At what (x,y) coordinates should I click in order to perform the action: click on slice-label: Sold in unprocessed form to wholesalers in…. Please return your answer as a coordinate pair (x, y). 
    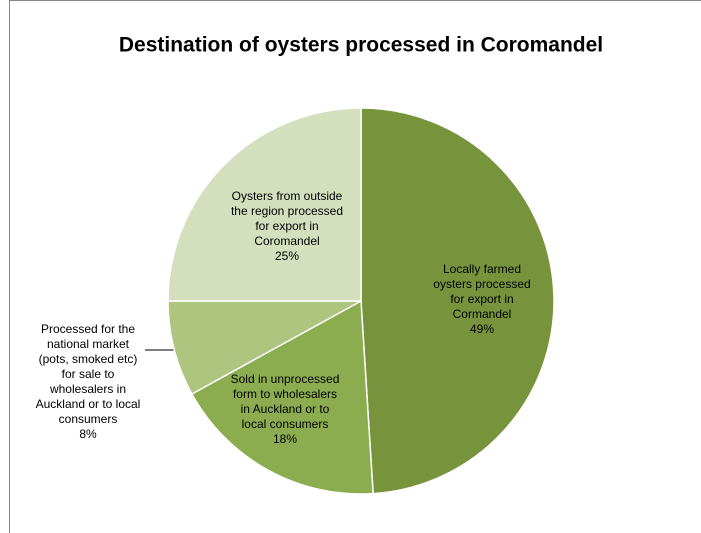
    Looking at the image, I should click on (285, 401).